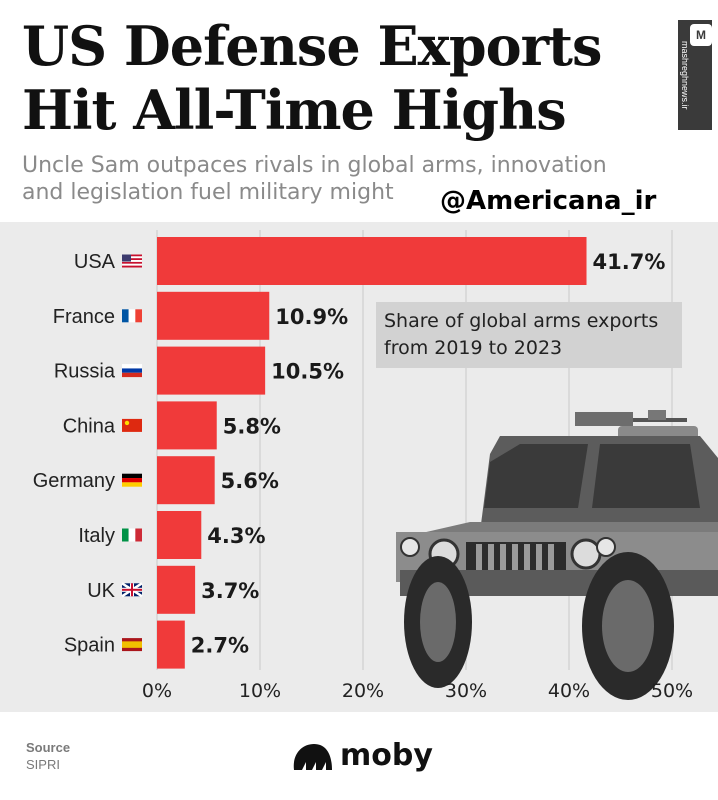  Describe the element at coordinates (473, 348) in the screenshot. I see `annotation-line-2: from 2019 to 2023` at that location.